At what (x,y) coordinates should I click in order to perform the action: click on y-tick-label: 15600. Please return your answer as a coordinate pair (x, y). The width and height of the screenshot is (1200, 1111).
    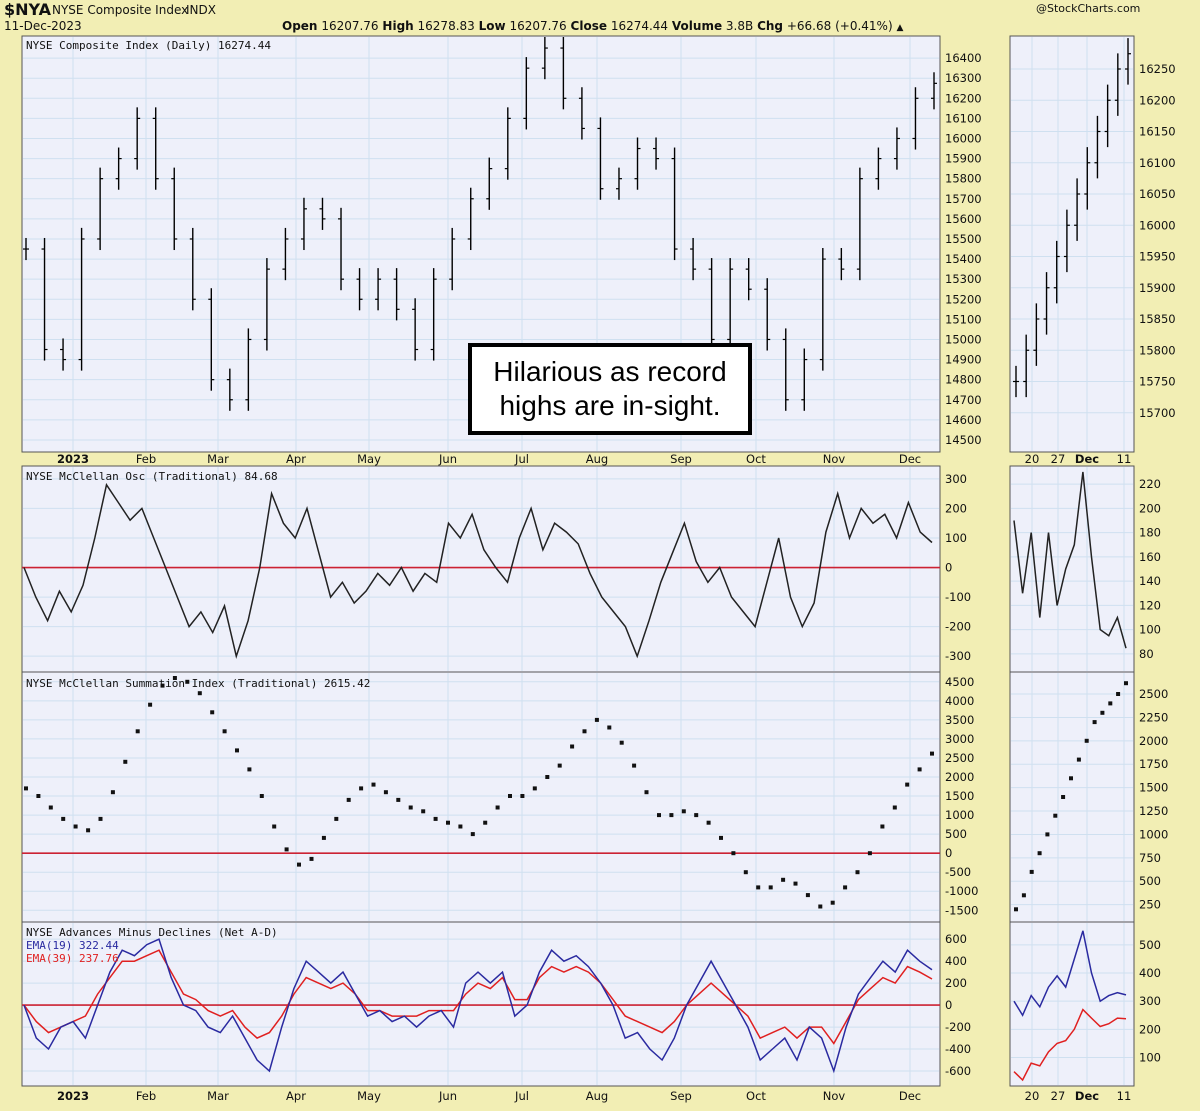
    Looking at the image, I should click on (963, 219).